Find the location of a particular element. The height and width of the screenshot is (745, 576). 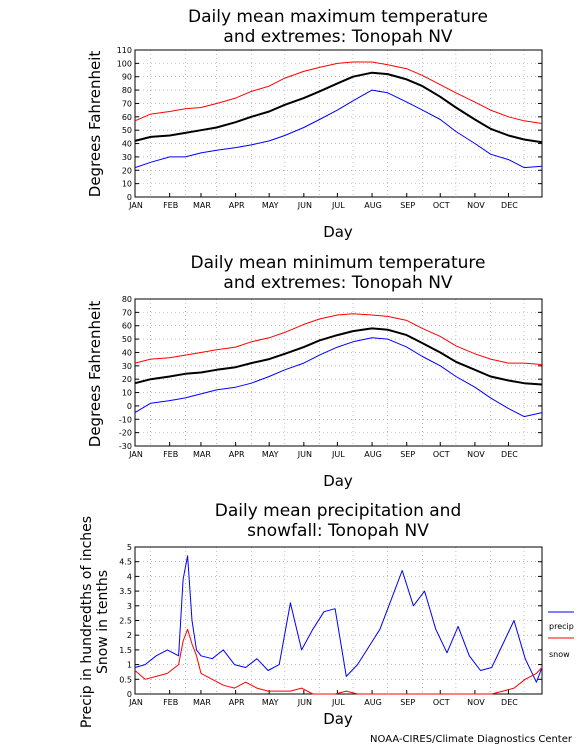

chart3-title-line1: Daily mean precipitation and is located at coordinates (338, 511).